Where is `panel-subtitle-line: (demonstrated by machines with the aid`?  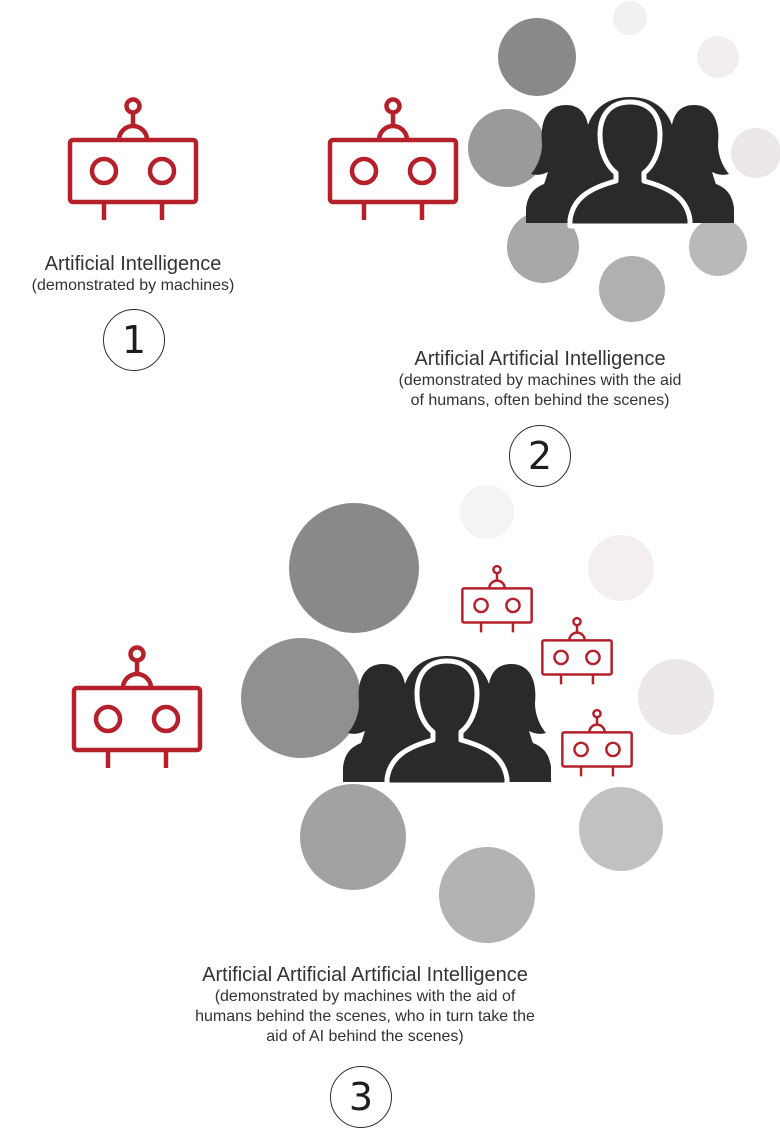
panel-subtitle-line: (demonstrated by machines with the aid is located at coordinates (540, 380).